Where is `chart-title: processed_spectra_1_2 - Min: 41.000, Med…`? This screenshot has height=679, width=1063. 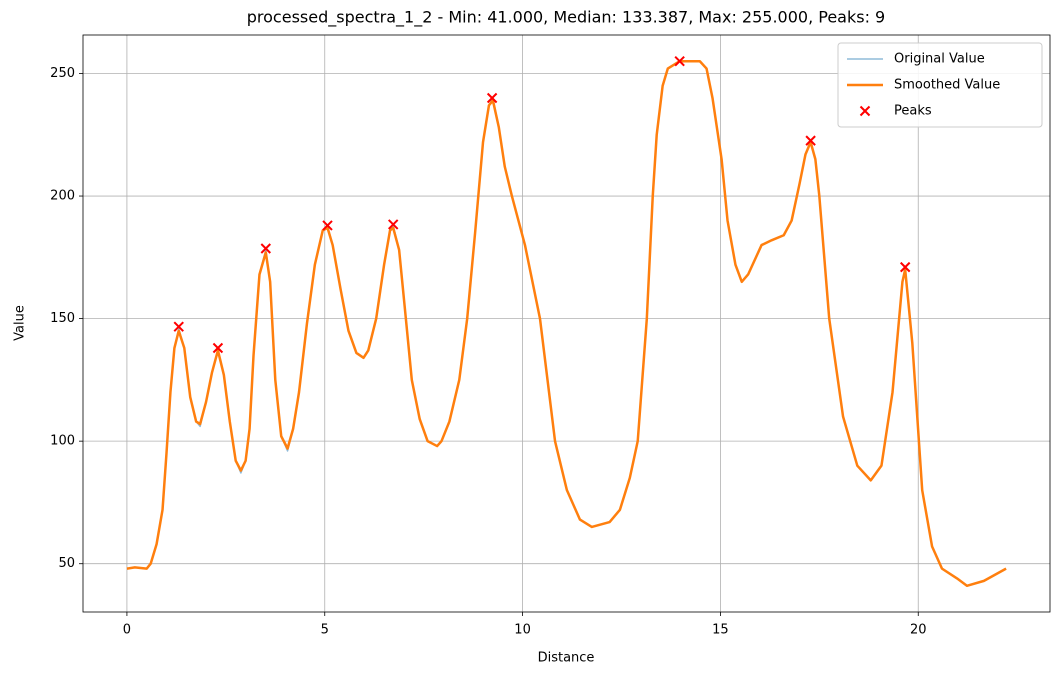
chart-title: processed_spectra_1_2 - Min: 41.000, Med… is located at coordinates (566, 18).